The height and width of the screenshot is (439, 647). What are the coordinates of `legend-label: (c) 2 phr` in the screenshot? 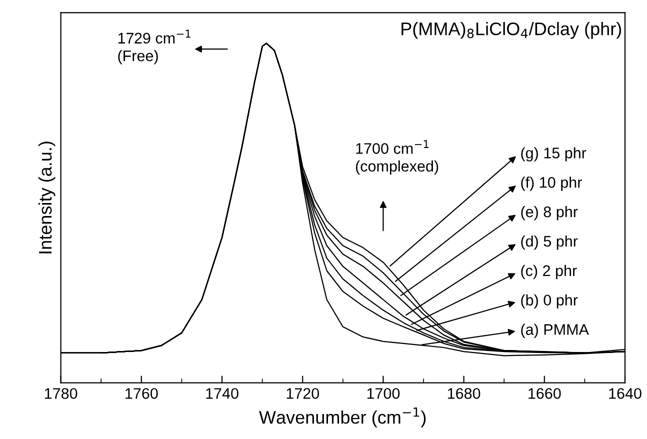 It's located at (549, 272).